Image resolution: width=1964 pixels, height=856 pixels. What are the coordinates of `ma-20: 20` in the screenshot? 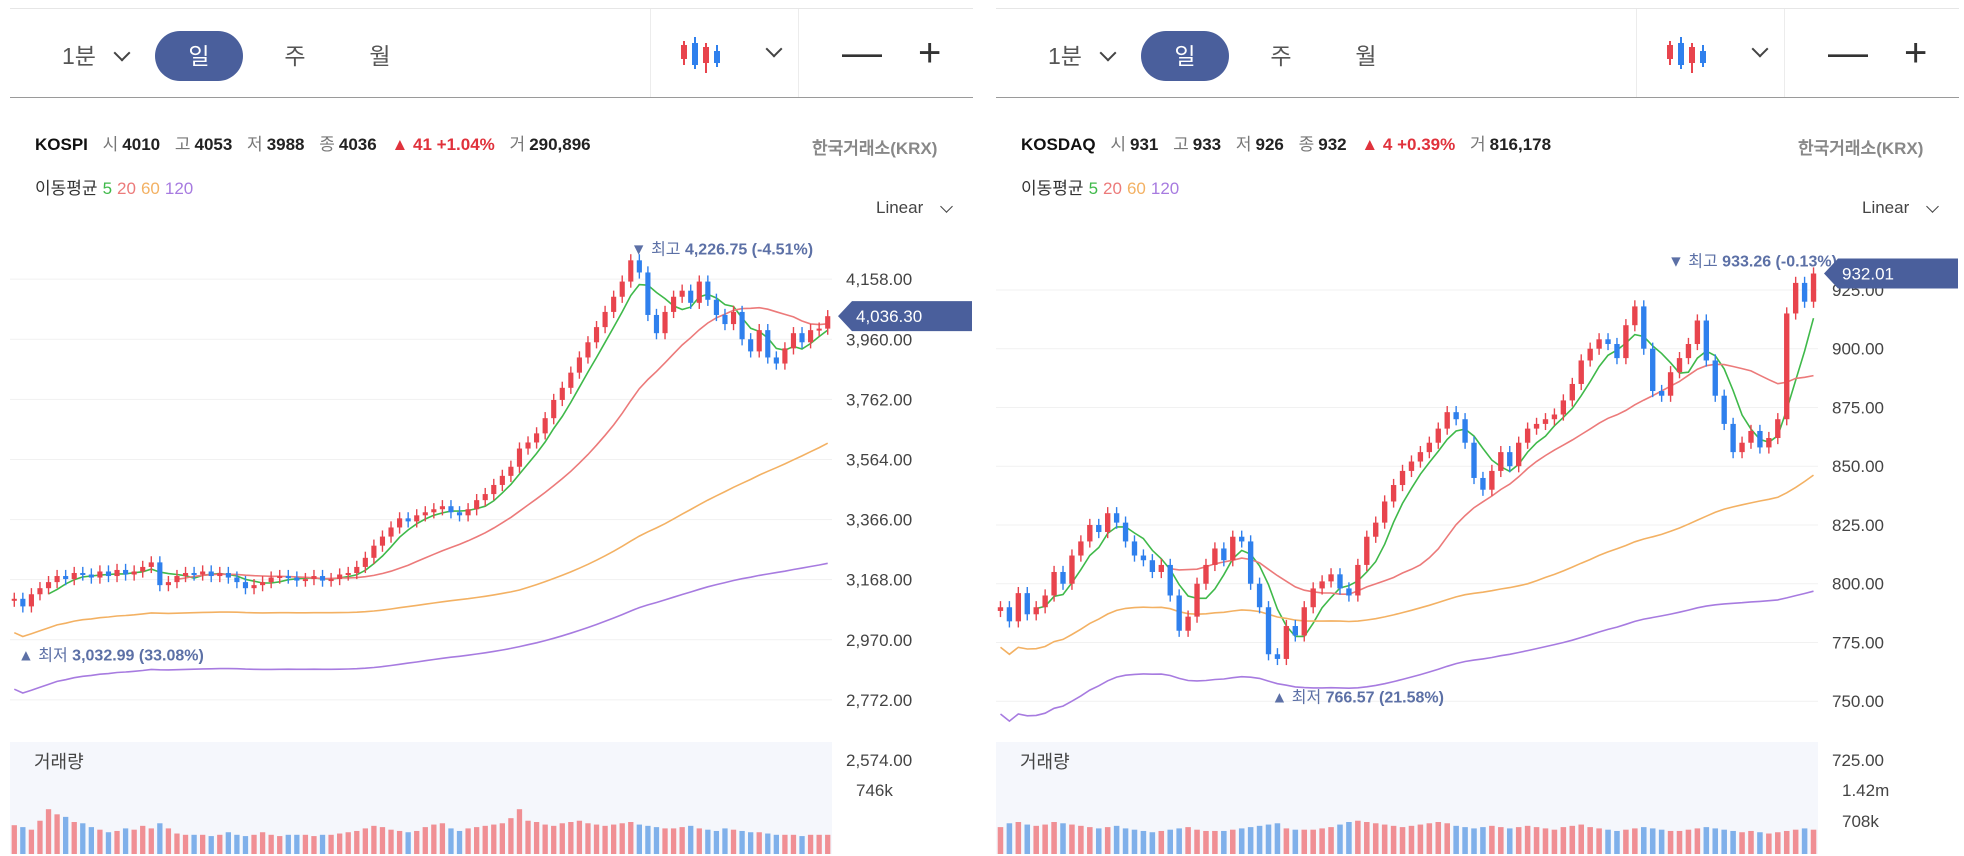 It's located at (126, 188).